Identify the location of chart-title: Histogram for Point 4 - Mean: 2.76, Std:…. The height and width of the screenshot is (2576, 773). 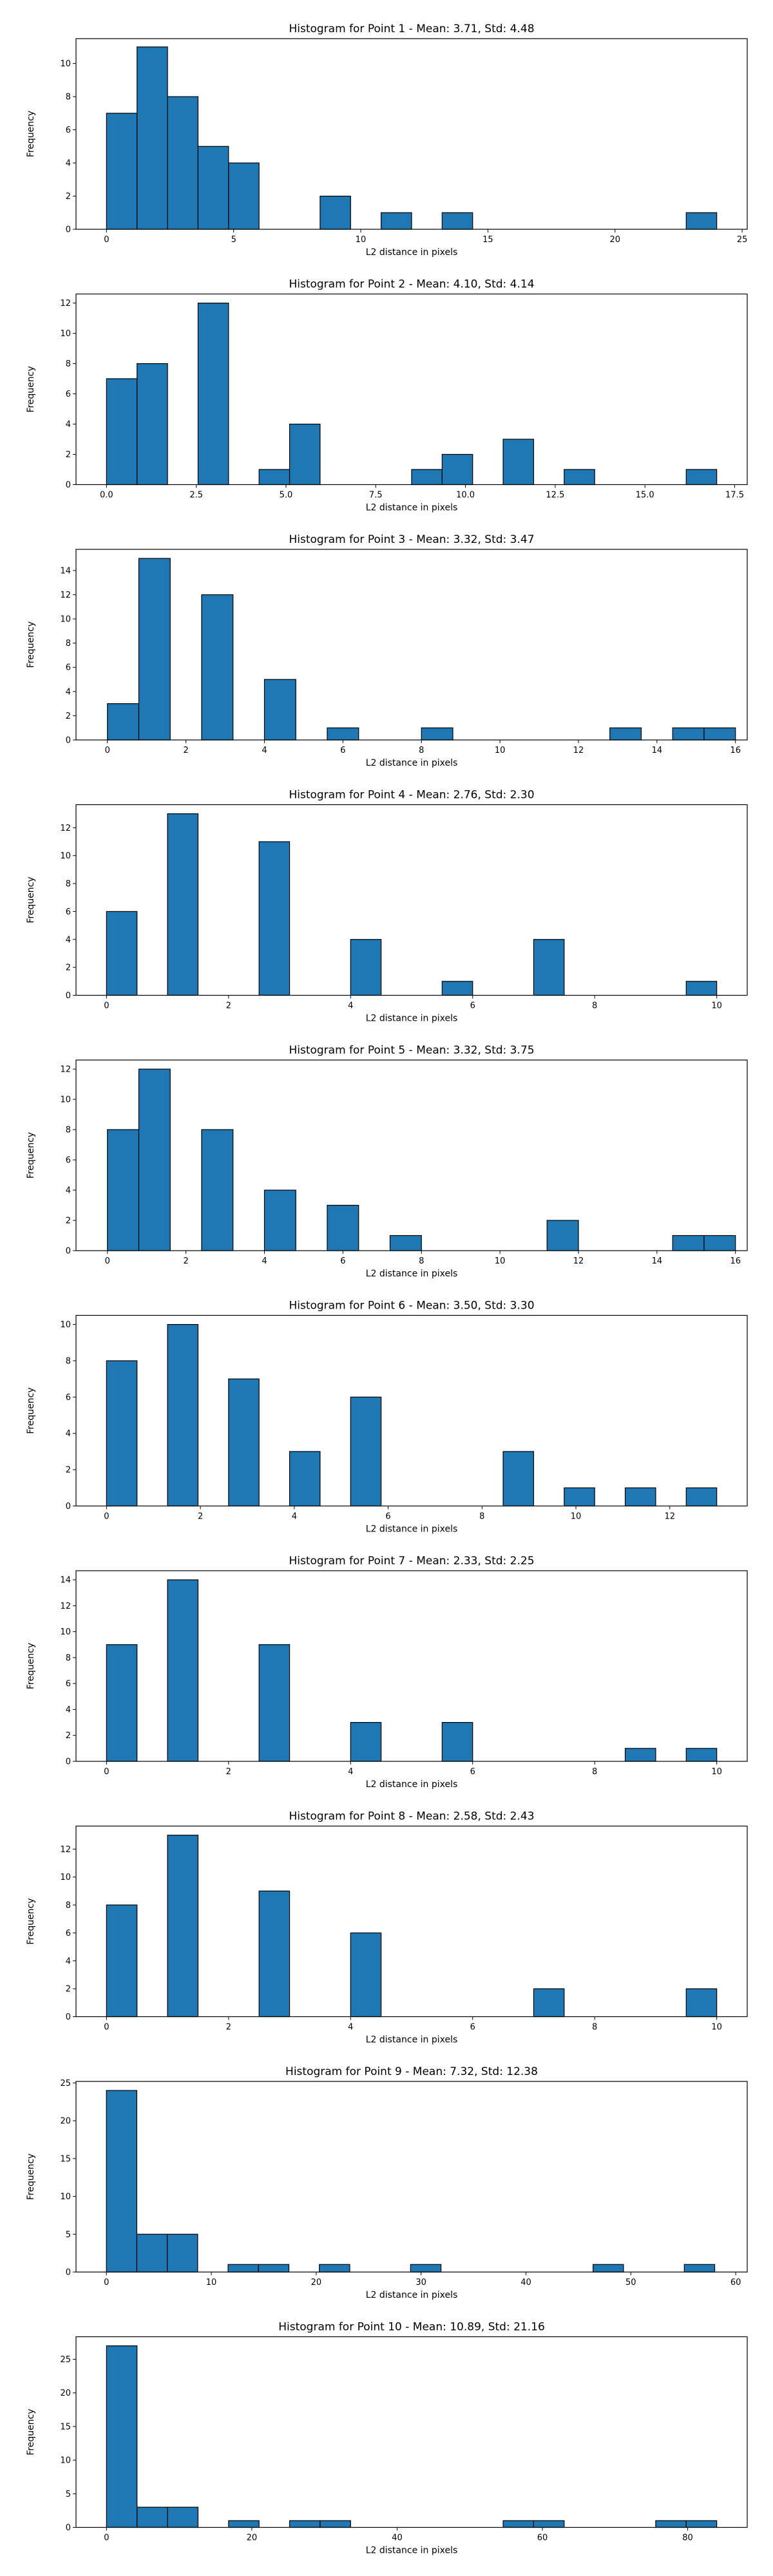
(412, 795).